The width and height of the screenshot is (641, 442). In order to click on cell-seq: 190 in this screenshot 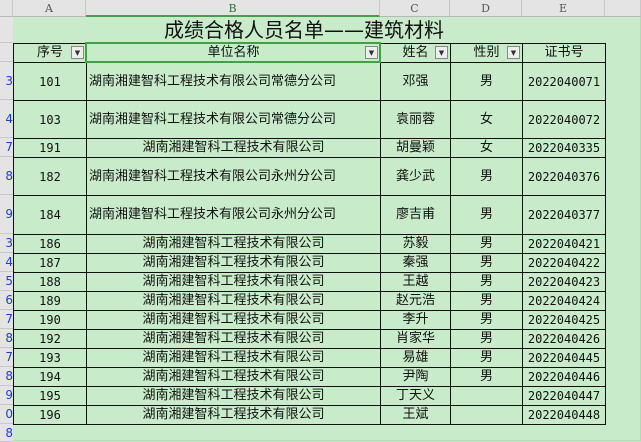, I will do `click(50, 320)`.